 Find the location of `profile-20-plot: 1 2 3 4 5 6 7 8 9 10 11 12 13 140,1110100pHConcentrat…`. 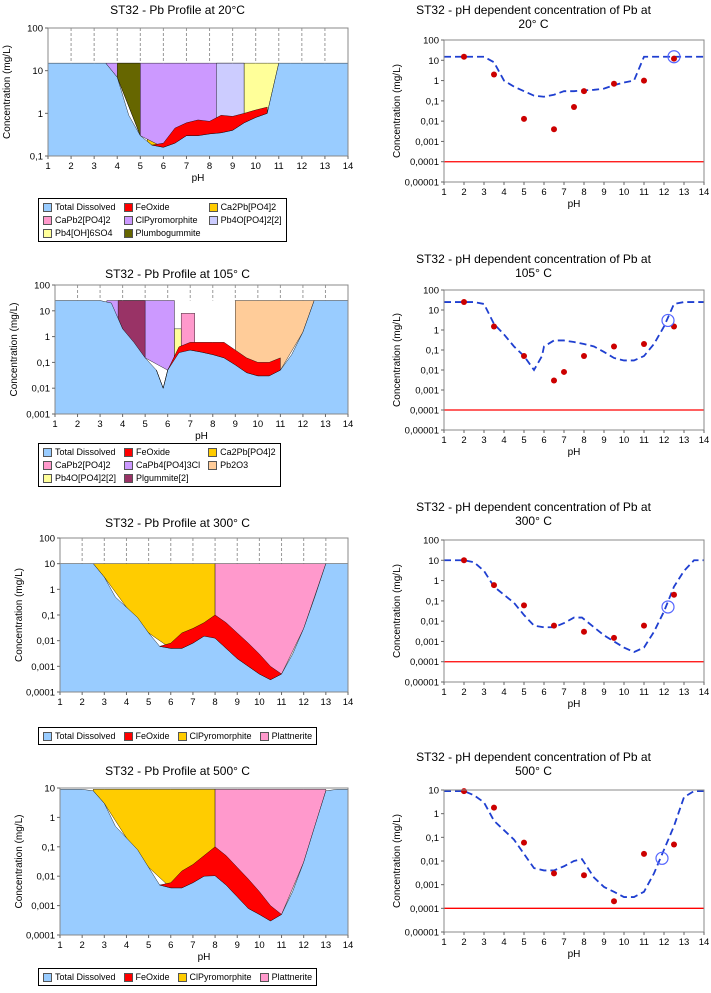

profile-20-plot: 1 2 3 4 5 6 7 8 9 10 11 12 13 140,1110100pHConcentrat… is located at coordinates (177, 104).